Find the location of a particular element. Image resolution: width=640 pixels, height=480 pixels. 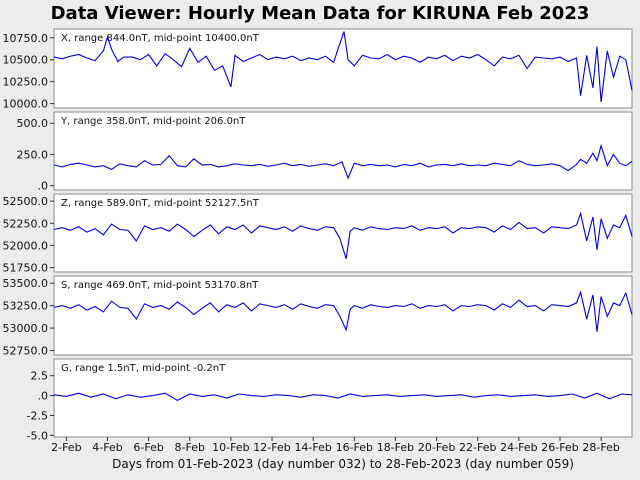

y-tick-label: -2.5 is located at coordinates (37, 416).